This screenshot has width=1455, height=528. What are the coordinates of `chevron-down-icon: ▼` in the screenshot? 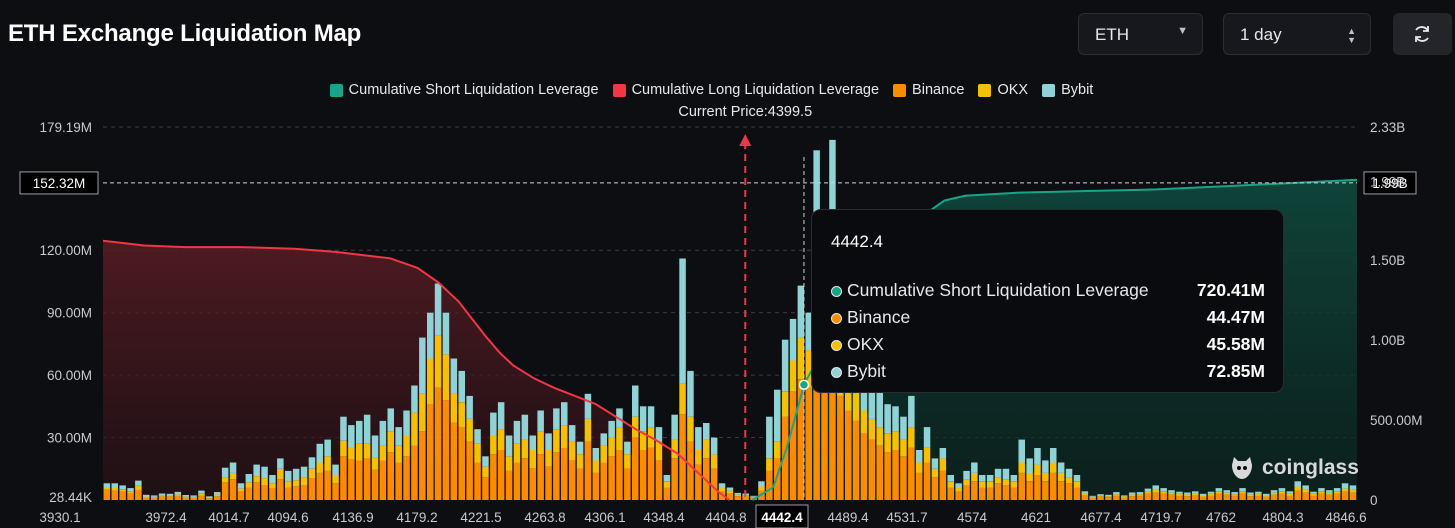 It's located at (1182, 31).